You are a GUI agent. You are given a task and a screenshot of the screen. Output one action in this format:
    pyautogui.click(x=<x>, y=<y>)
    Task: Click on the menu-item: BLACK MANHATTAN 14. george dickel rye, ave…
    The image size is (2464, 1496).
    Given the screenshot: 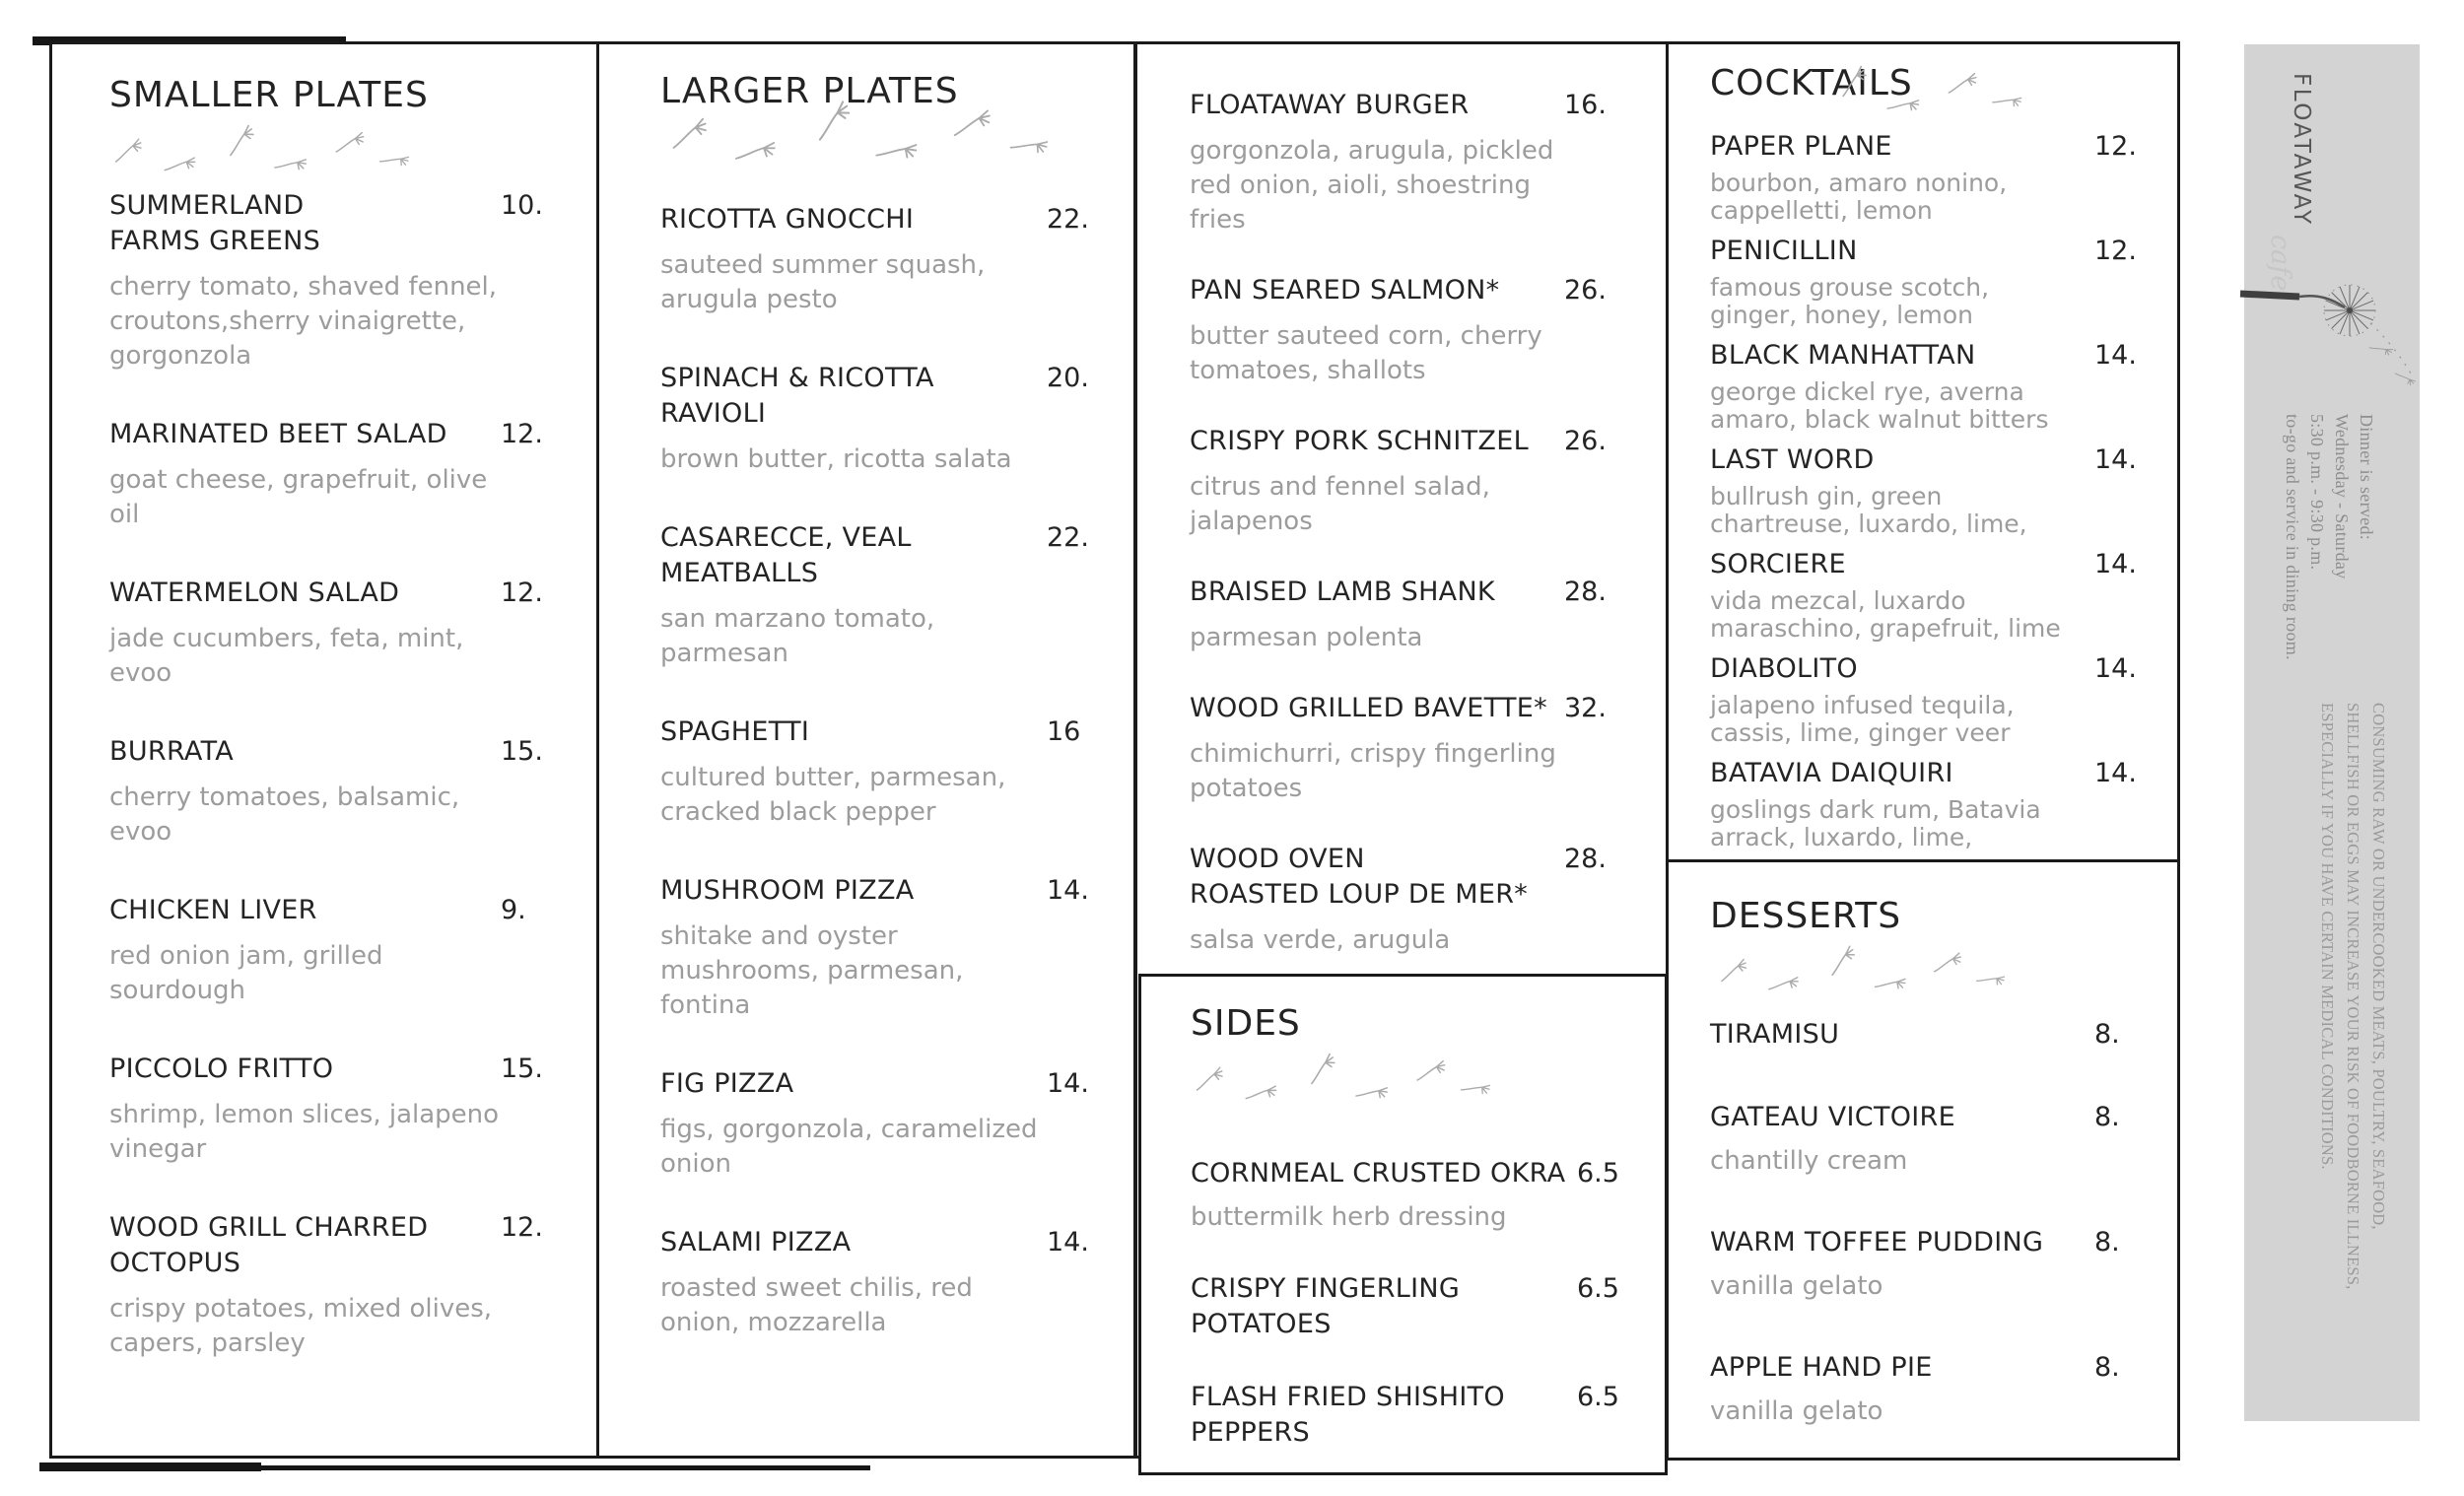 What is the action you would take?
    pyautogui.click(x=1943, y=386)
    